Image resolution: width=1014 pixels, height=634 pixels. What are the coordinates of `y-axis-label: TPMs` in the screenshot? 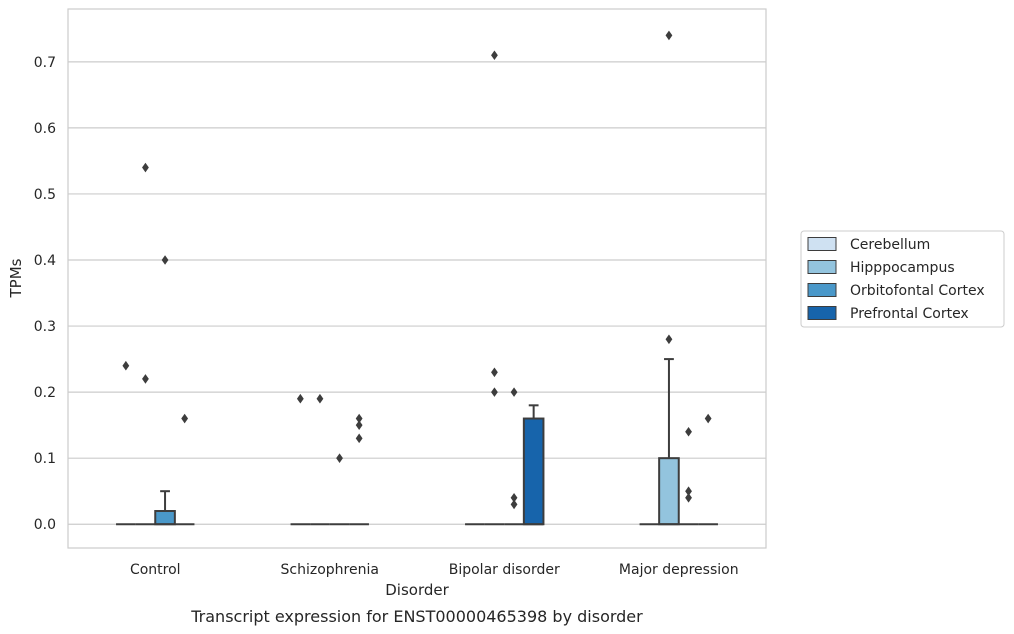 It's located at (16, 278).